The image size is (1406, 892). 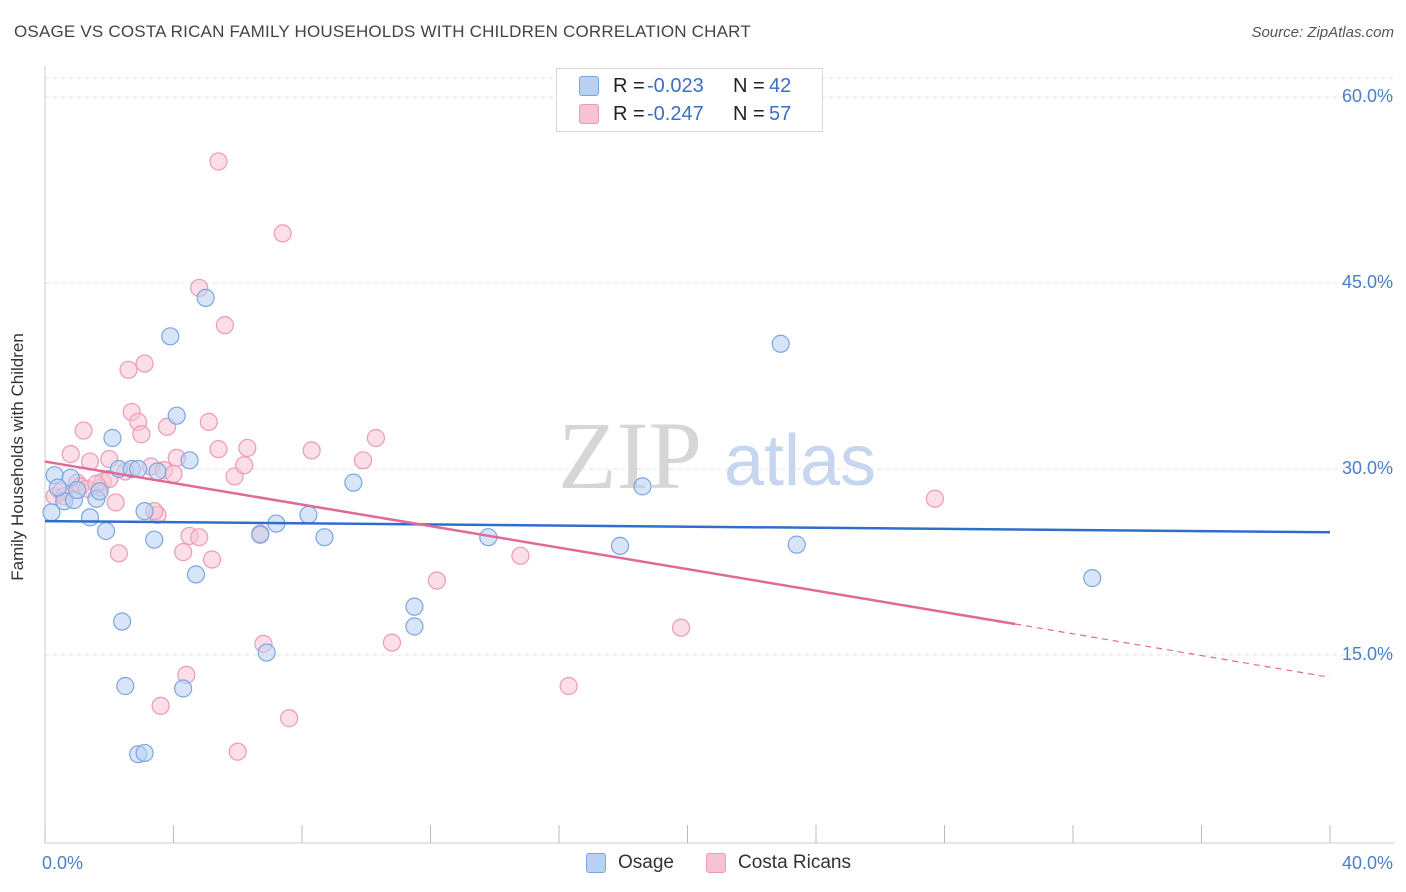 I want to click on legend-row-costa-ricans: R = -0.247 N = 57, so click(x=685, y=114).